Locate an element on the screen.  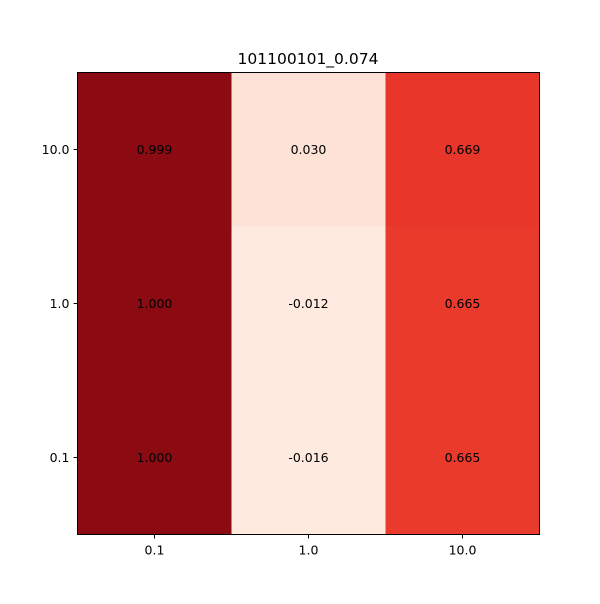
y-tick-label: 10.0 is located at coordinates (56, 149).